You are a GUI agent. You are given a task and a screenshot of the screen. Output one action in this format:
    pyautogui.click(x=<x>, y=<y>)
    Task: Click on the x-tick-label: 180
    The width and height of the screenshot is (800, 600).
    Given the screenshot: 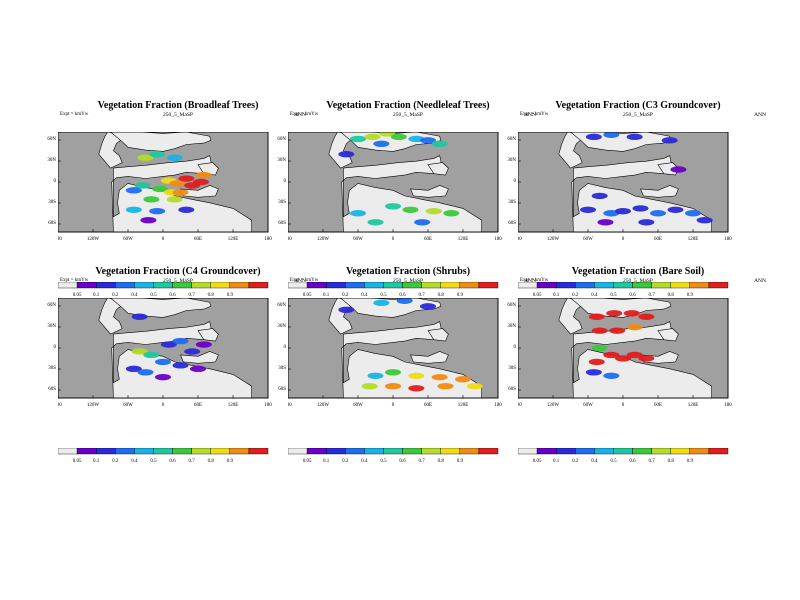 What is the action you would take?
    pyautogui.click(x=520, y=405)
    